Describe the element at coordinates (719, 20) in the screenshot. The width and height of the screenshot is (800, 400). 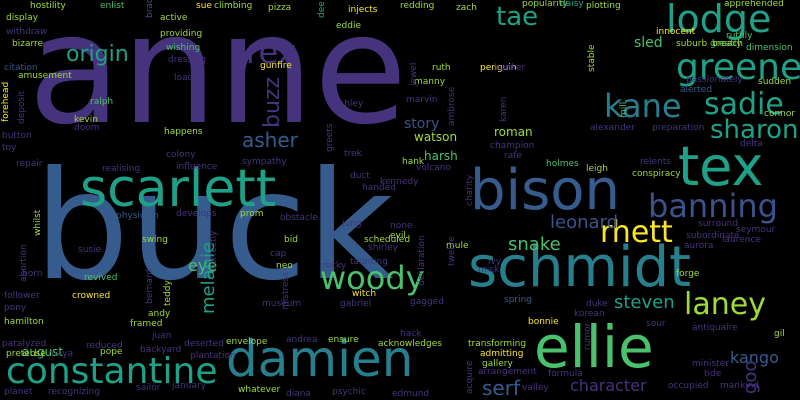
I see `word: lodge` at that location.